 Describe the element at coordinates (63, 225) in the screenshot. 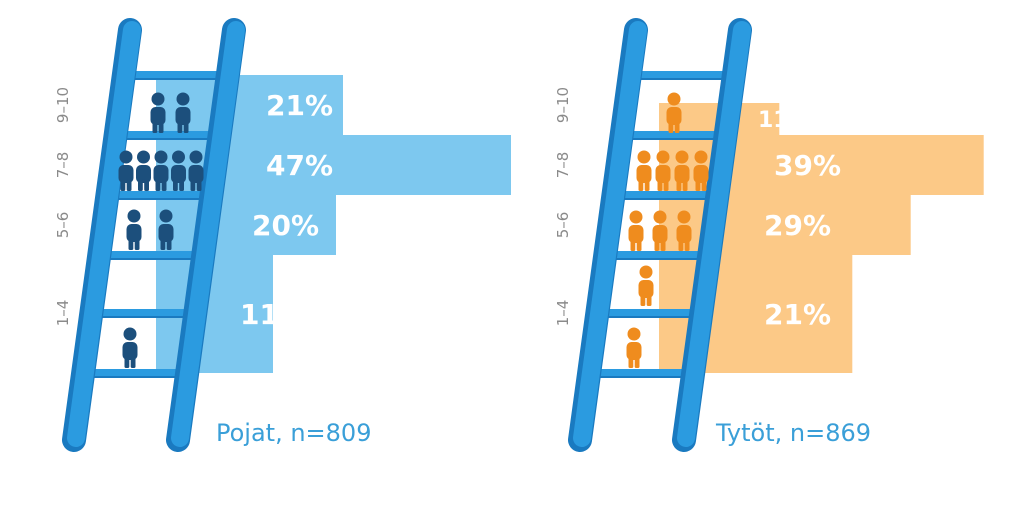

I see `boys-category-2: 5–6` at that location.